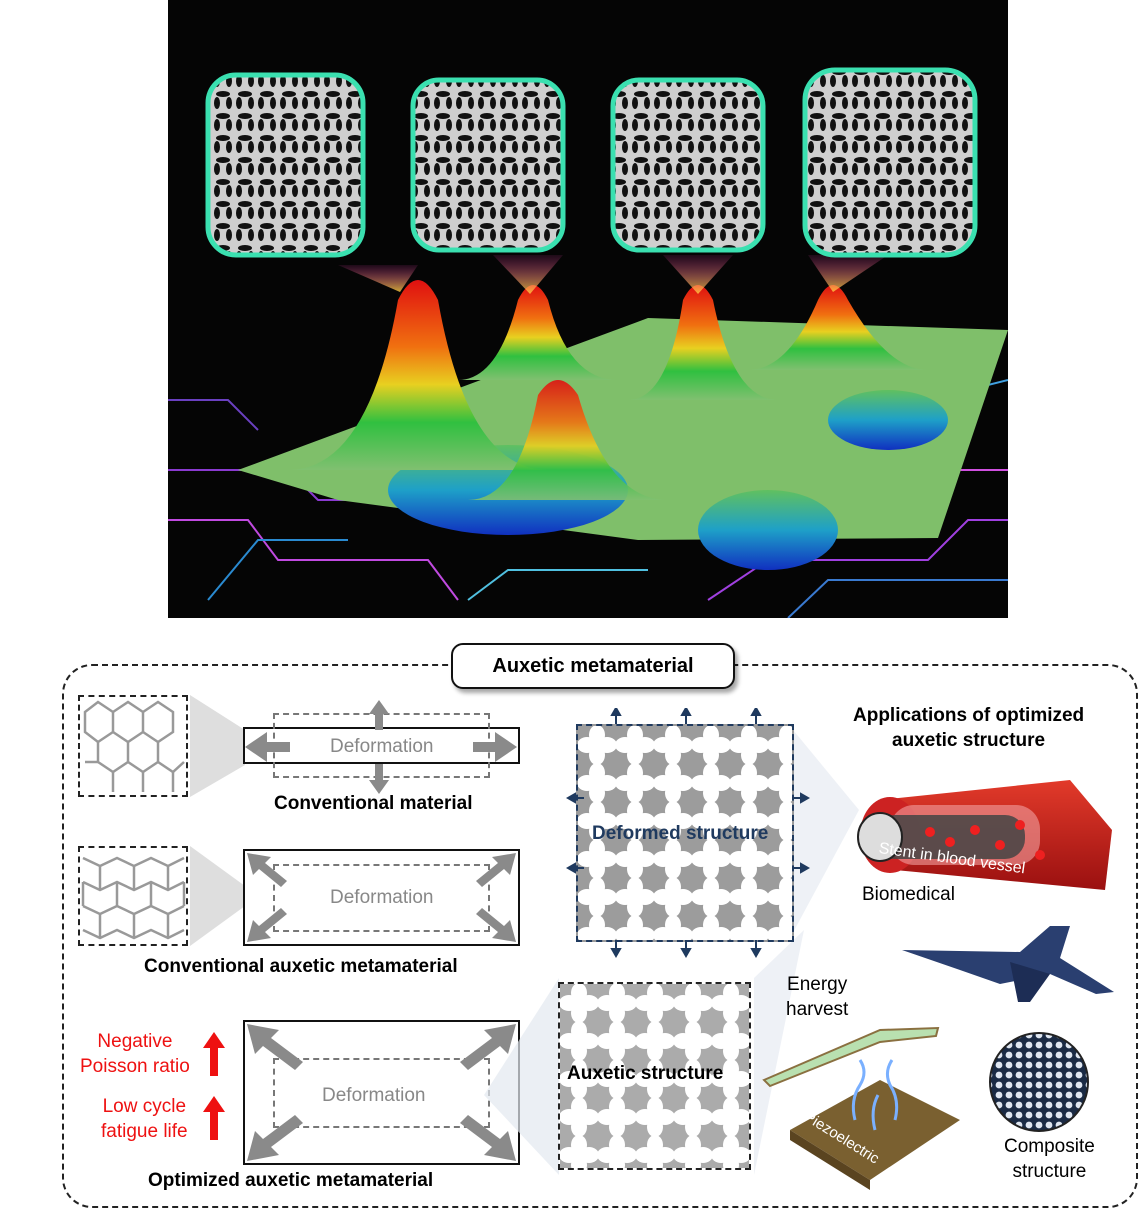 This screenshot has width=1144, height=1212. I want to click on auxetic-structure-label: Auxetic structure, so click(645, 1073).